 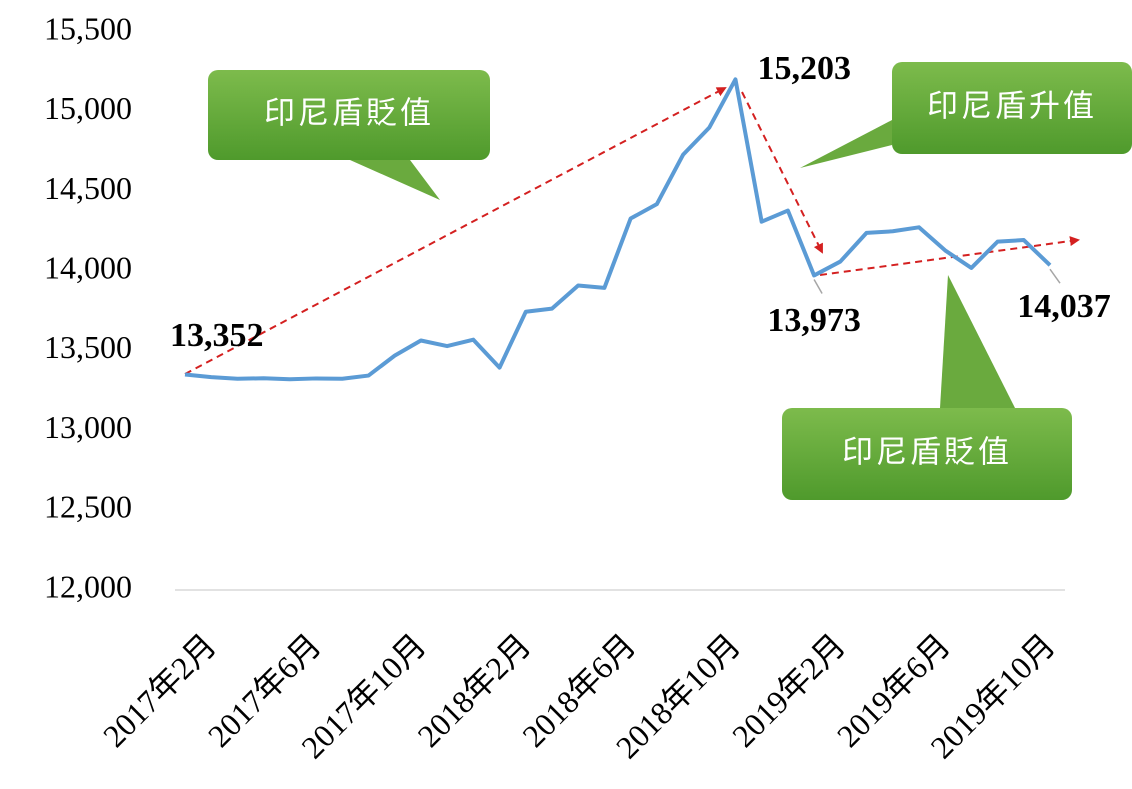 I want to click on y-tick-label: 13,000, so click(x=88, y=427).